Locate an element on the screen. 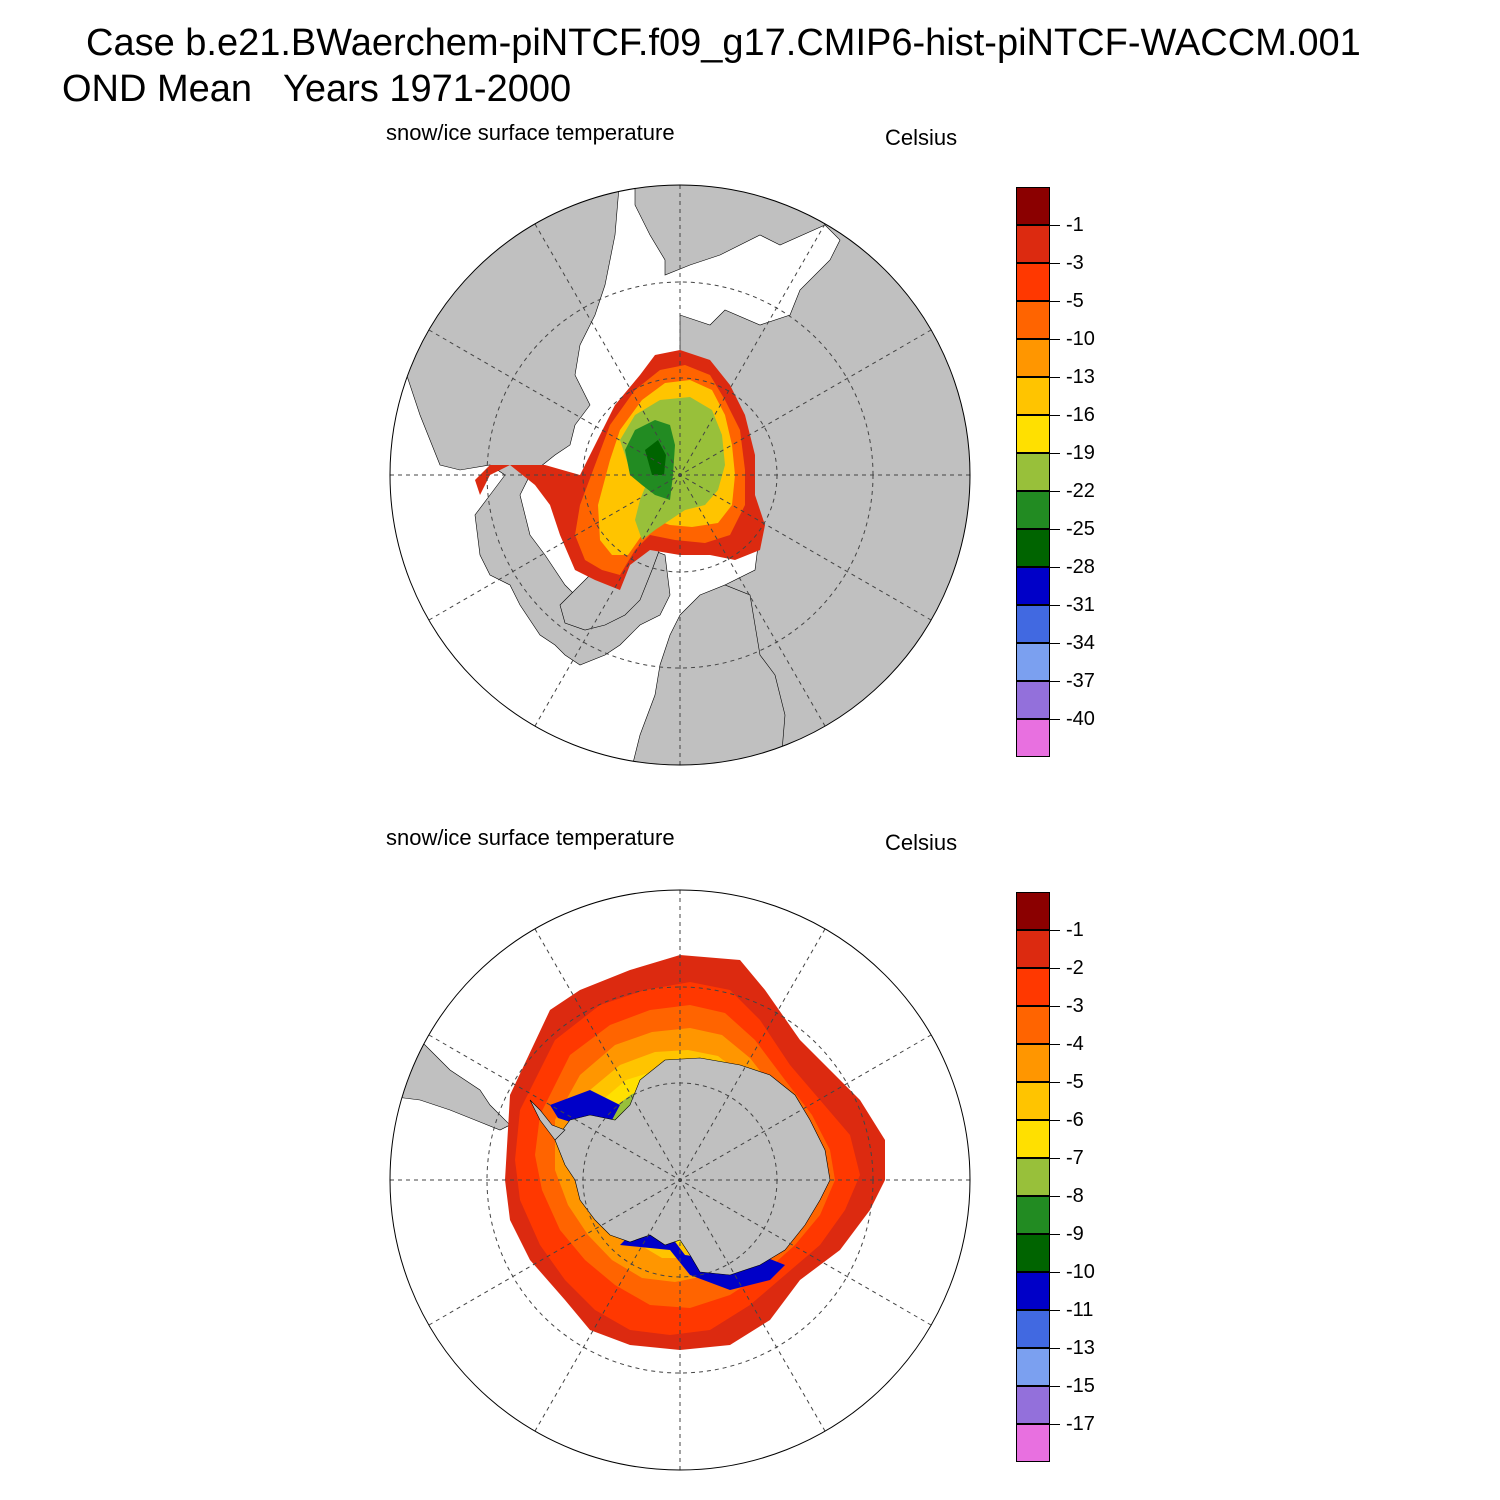 This screenshot has width=1500, height=1500. south-colorbar-label: -17 is located at coordinates (1080, 1424).